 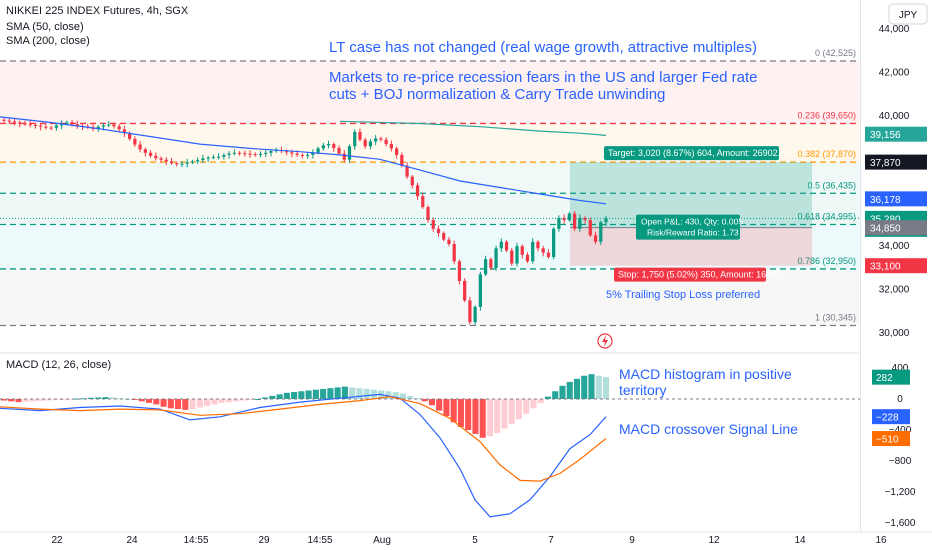 I want to click on sma50-legend: SMA (50, close), so click(x=45, y=27).